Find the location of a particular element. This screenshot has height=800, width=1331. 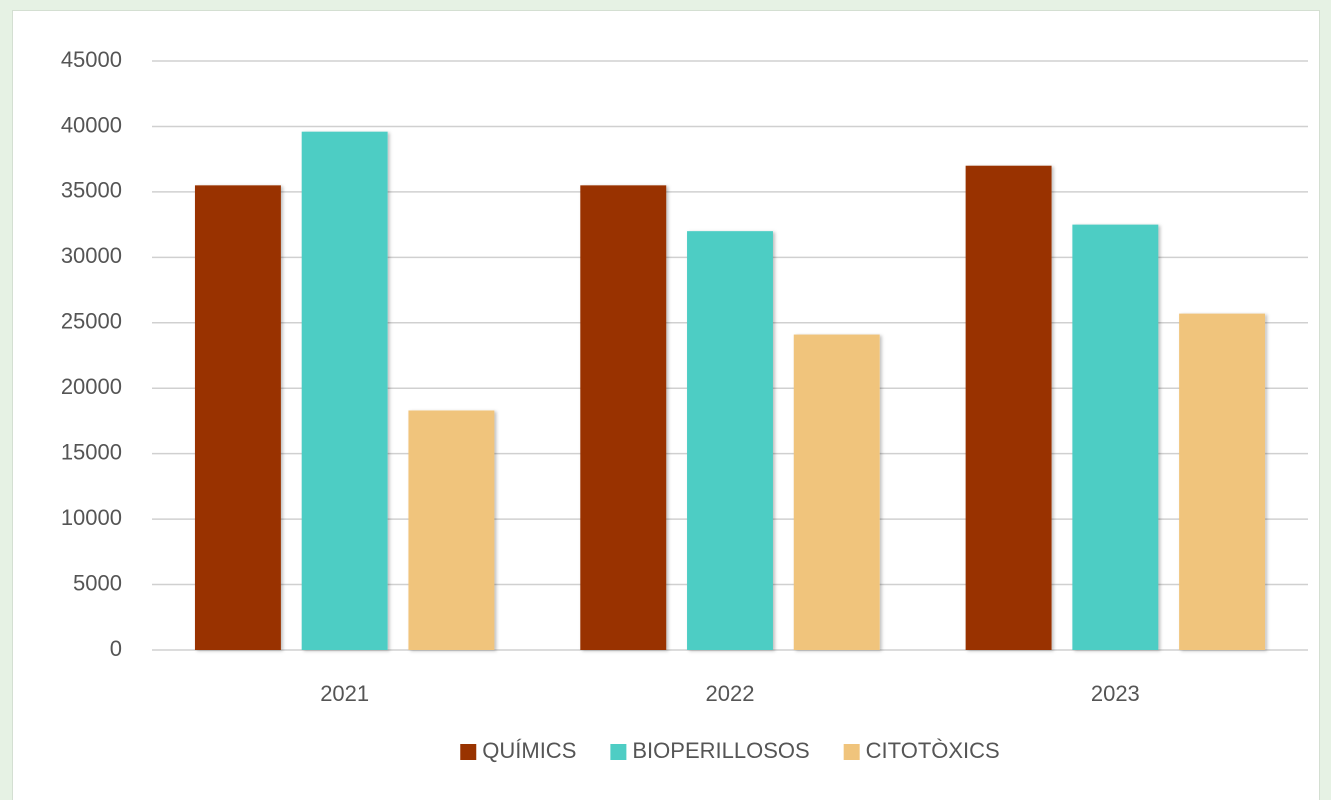

y-tick-label: 30000 is located at coordinates (91, 255).